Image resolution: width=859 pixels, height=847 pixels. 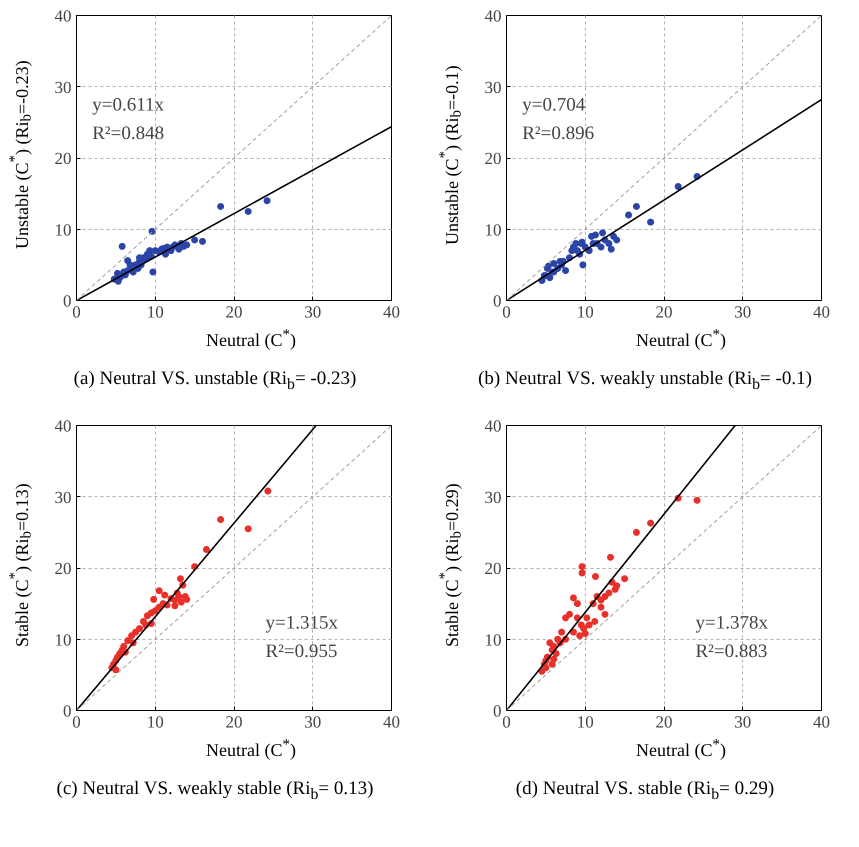 What do you see at coordinates (732, 651) in the screenshot?
I see `annotation: R²=0.883` at bounding box center [732, 651].